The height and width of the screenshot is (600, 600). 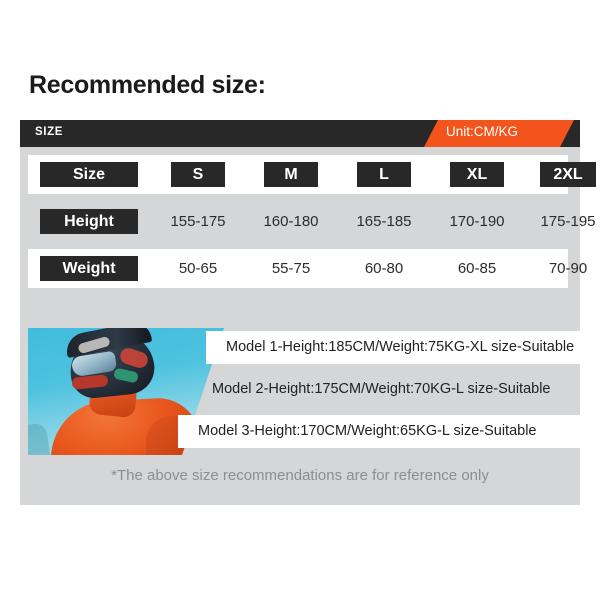 What do you see at coordinates (147, 85) in the screenshot?
I see `page-title: Recommended size:` at bounding box center [147, 85].